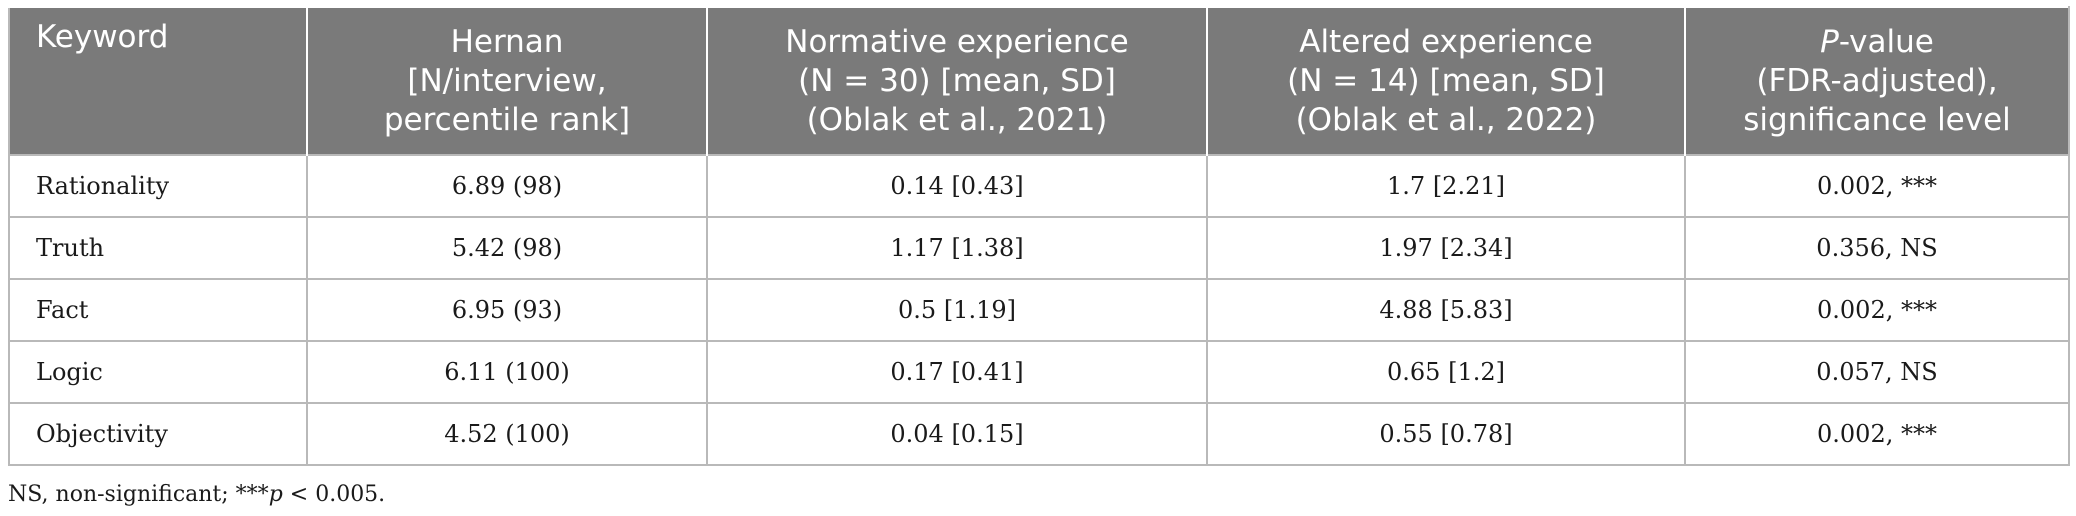  What do you see at coordinates (957, 372) in the screenshot?
I see `normative-cell: 0.17 [0.41]` at bounding box center [957, 372].